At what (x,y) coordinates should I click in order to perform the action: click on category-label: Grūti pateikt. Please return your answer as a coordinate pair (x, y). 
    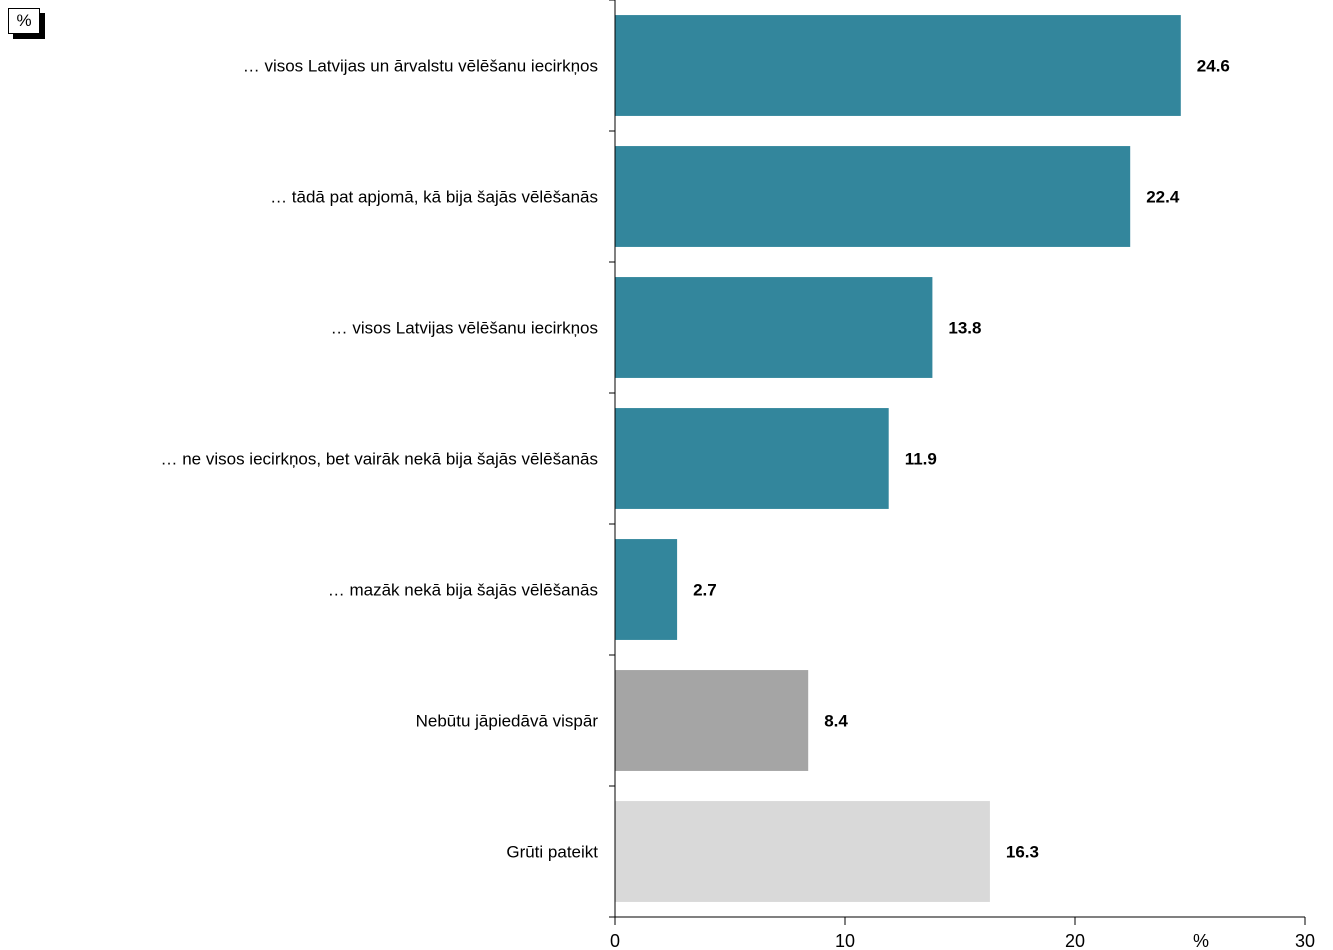
    Looking at the image, I should click on (552, 852).